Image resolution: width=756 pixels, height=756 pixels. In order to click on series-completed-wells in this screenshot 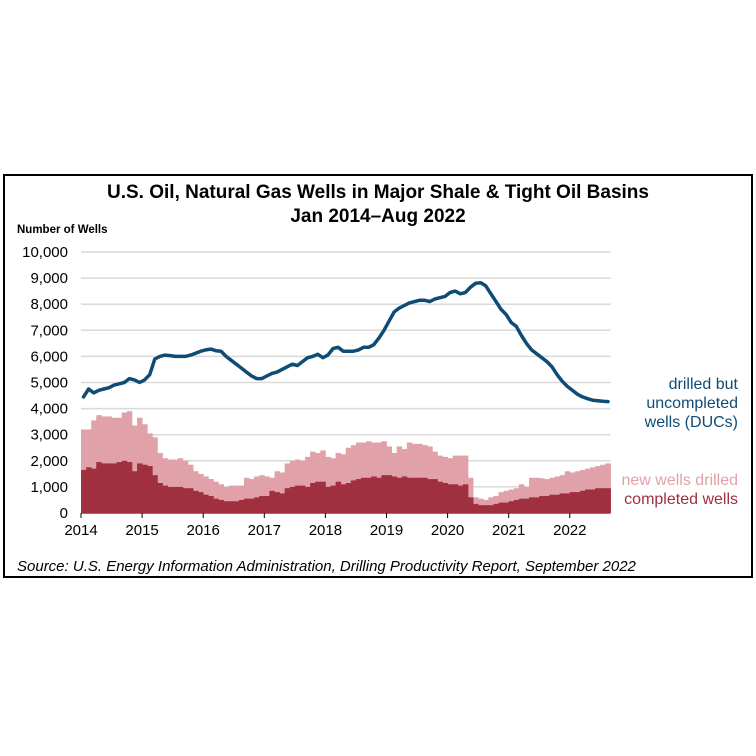, I will do `click(346, 486)`.